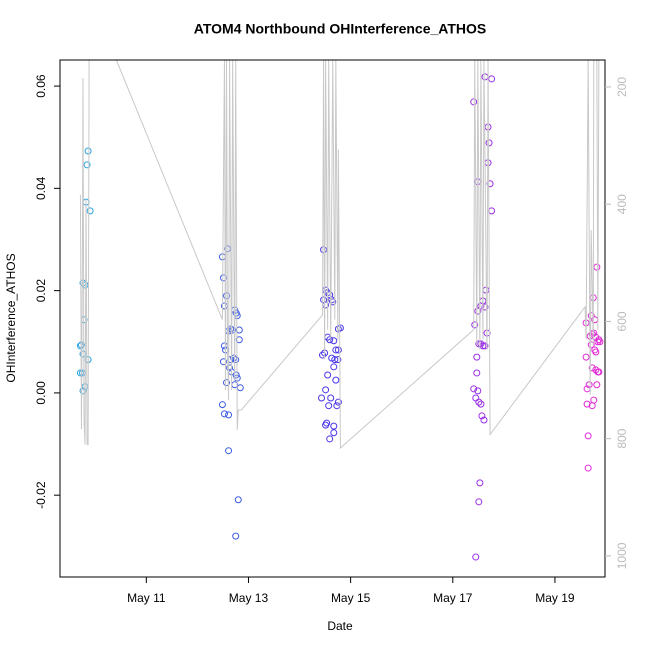 The height and width of the screenshot is (650, 650). Describe the element at coordinates (622, 87) in the screenshot. I see `y2-tick-label: 200` at that location.